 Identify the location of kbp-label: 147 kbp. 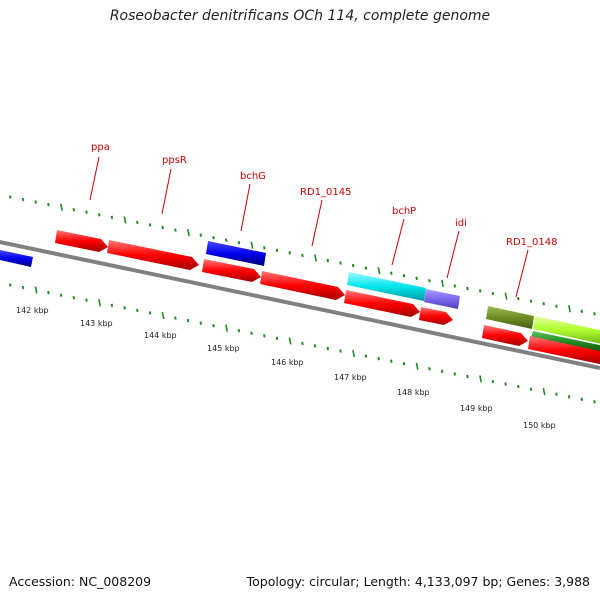
(350, 377).